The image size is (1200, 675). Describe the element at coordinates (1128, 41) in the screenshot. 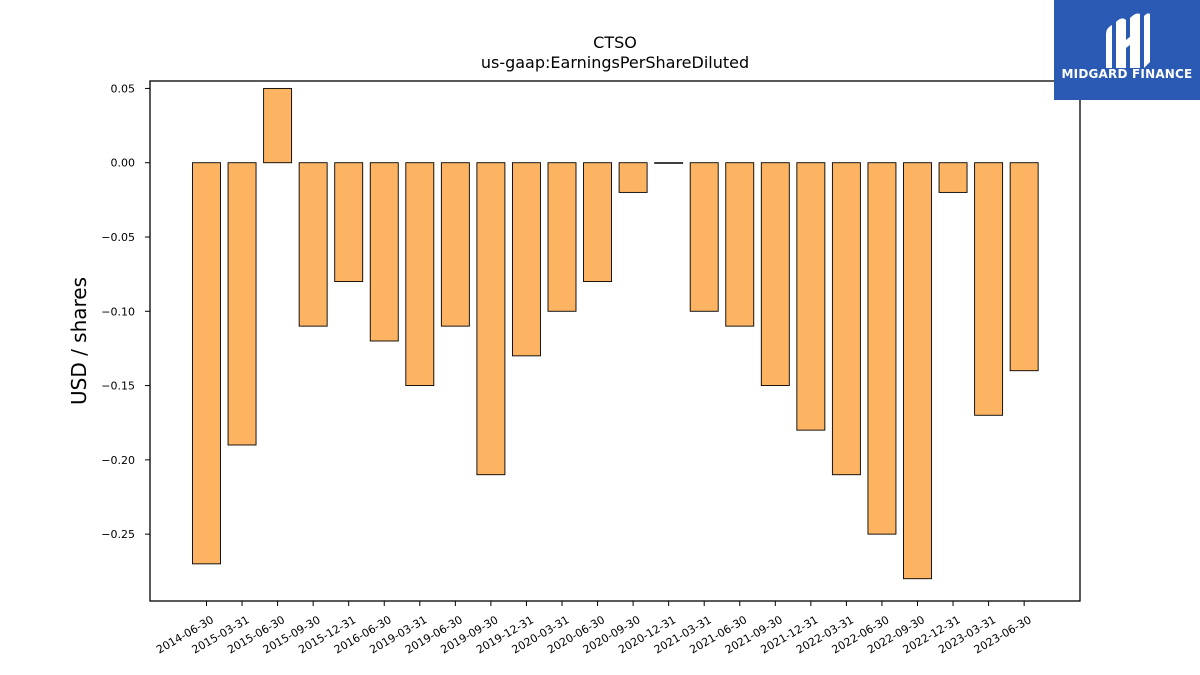

I see `midgard-logo-mark-icon` at that location.